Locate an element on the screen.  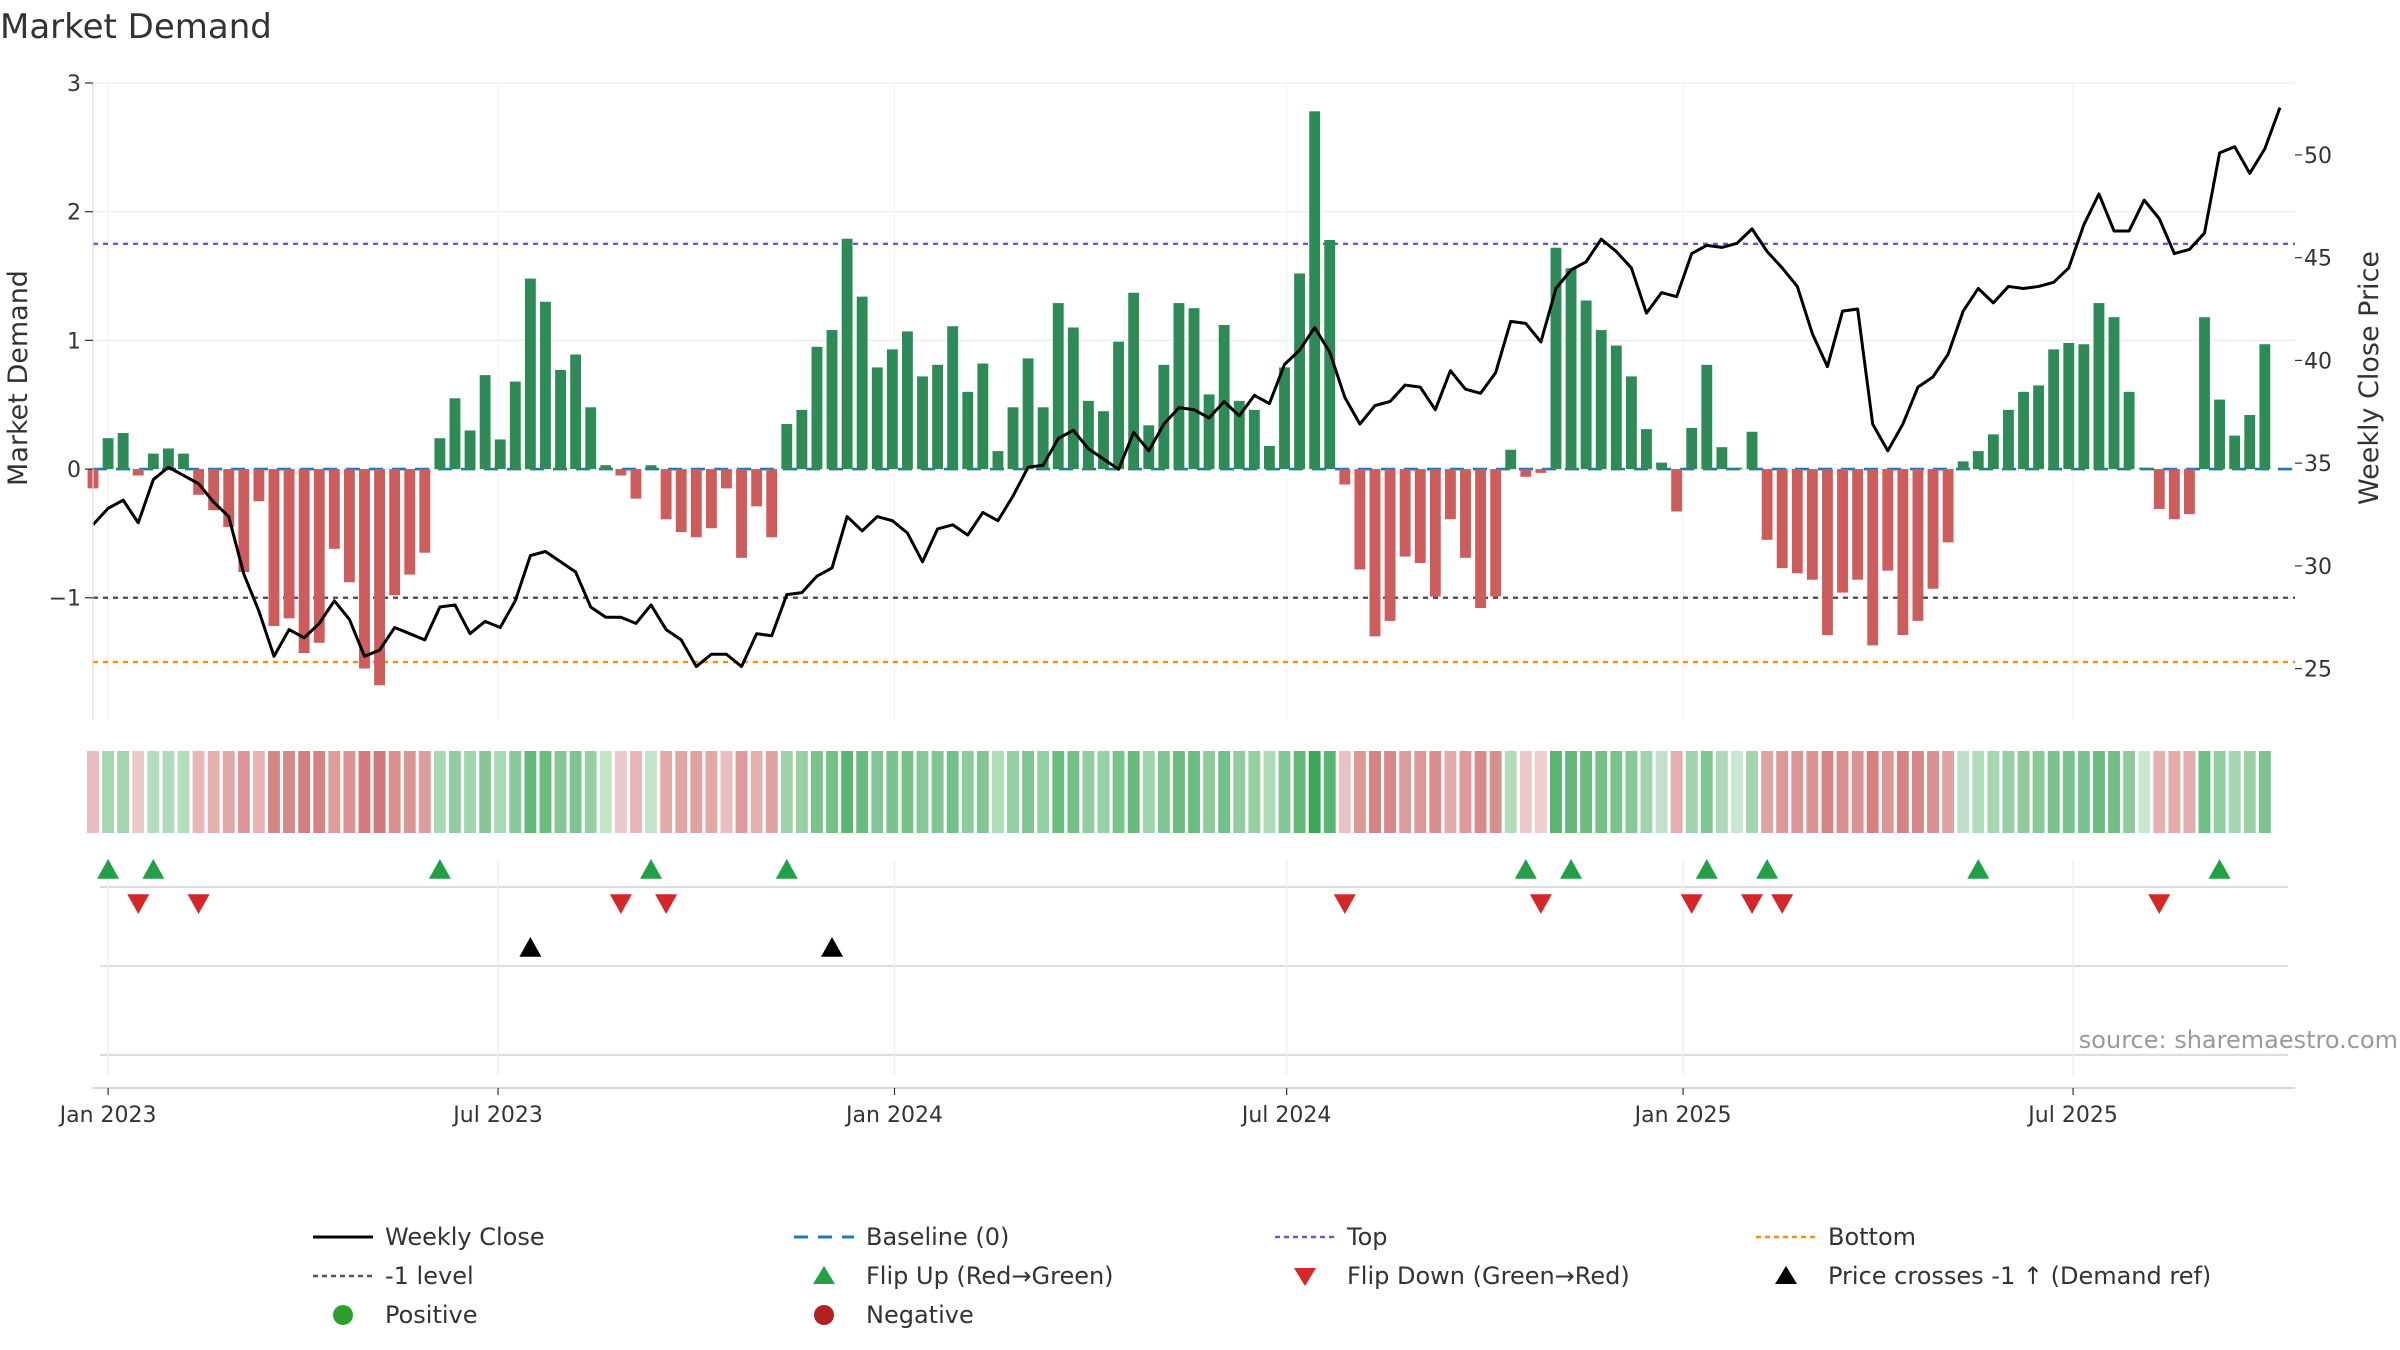
y-axis-label: Market Demand is located at coordinates (18, 378).